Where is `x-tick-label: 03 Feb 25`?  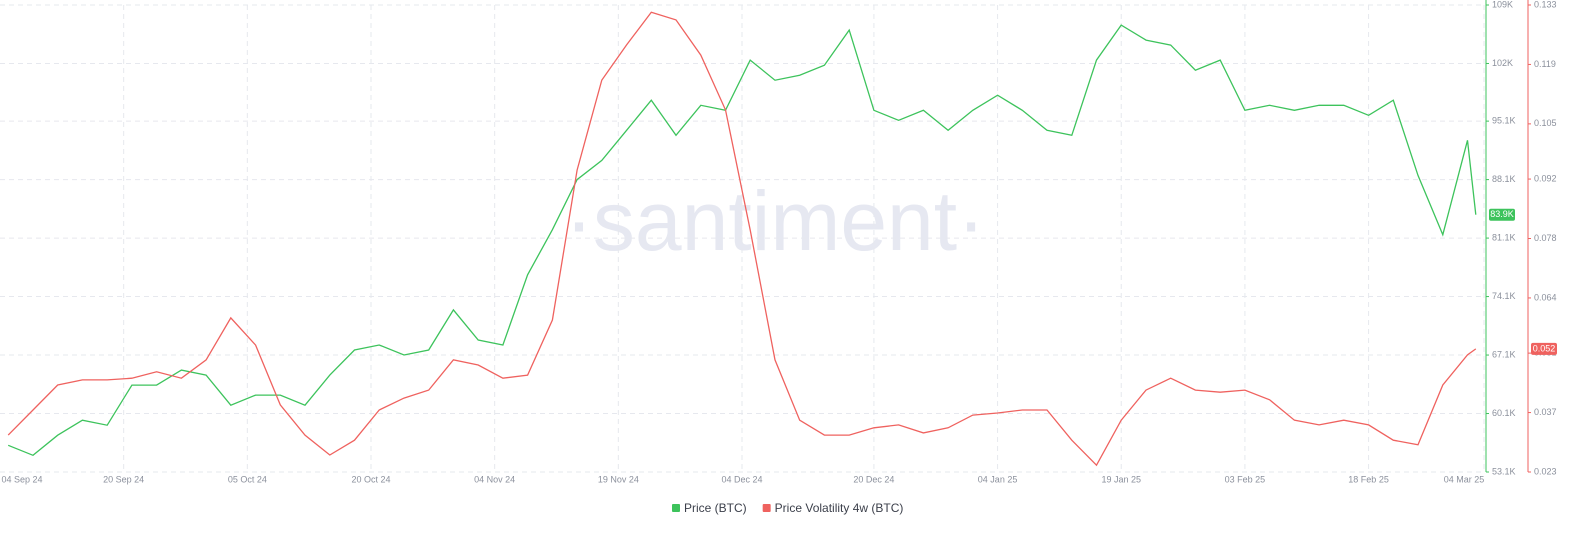 x-tick-label: 03 Feb 25 is located at coordinates (1245, 479).